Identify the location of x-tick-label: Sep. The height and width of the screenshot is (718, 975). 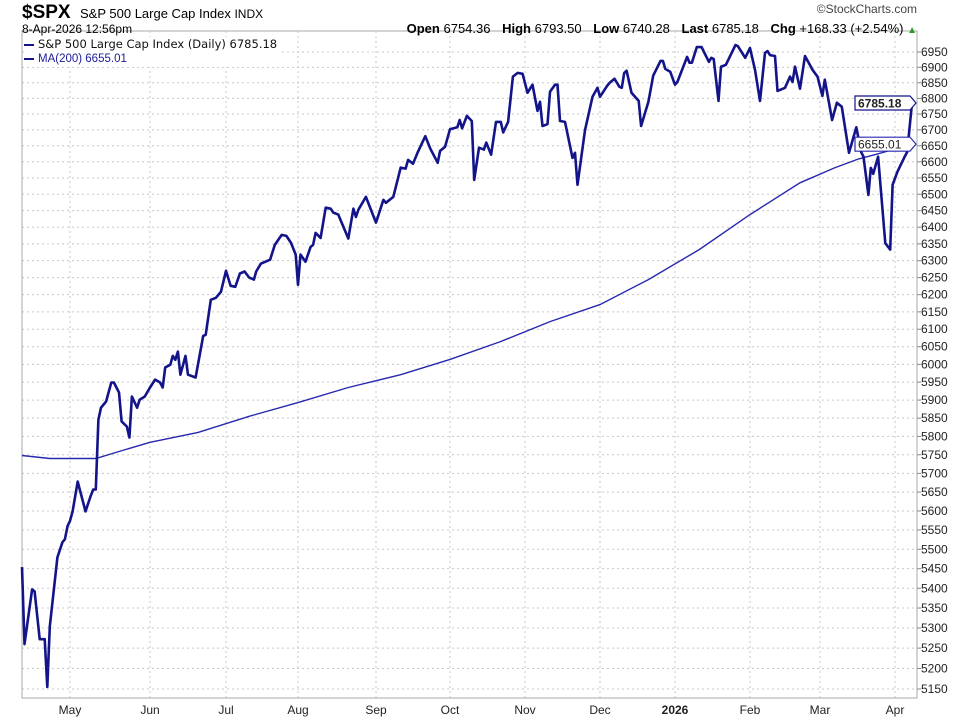
(376, 710).